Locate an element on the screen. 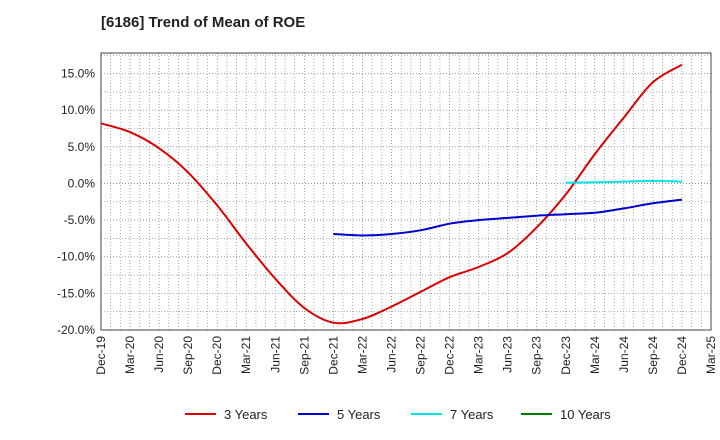 The image size is (720, 440). legend-label: 10 Years is located at coordinates (585, 414).